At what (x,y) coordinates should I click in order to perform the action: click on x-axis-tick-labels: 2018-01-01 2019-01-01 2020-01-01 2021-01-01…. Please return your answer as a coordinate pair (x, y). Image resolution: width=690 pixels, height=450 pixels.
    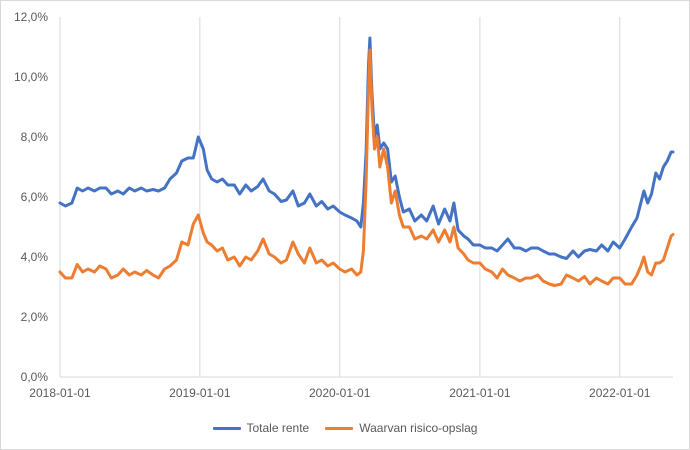
    Looking at the image, I should click on (339, 393).